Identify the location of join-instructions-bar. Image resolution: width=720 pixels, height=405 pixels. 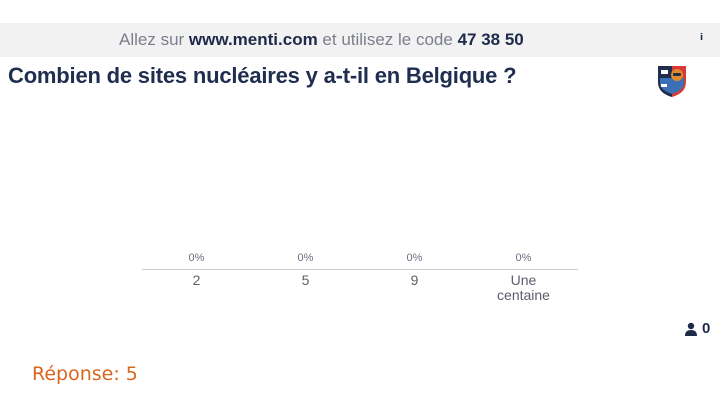
(360, 40).